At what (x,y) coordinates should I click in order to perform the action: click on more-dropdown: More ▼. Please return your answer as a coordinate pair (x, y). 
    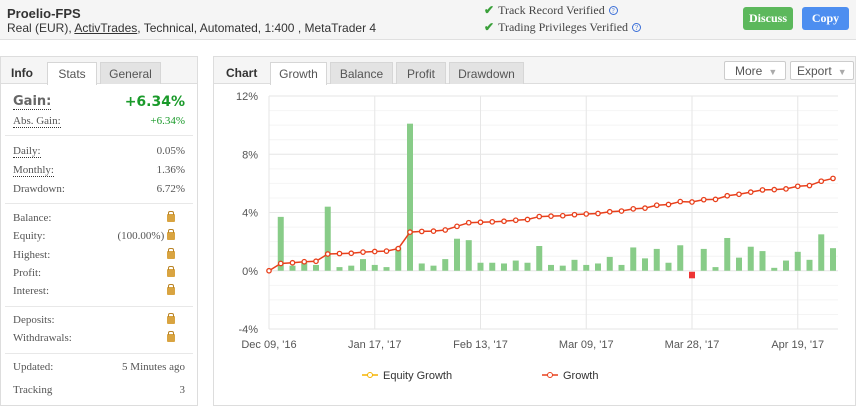
    Looking at the image, I should click on (755, 70).